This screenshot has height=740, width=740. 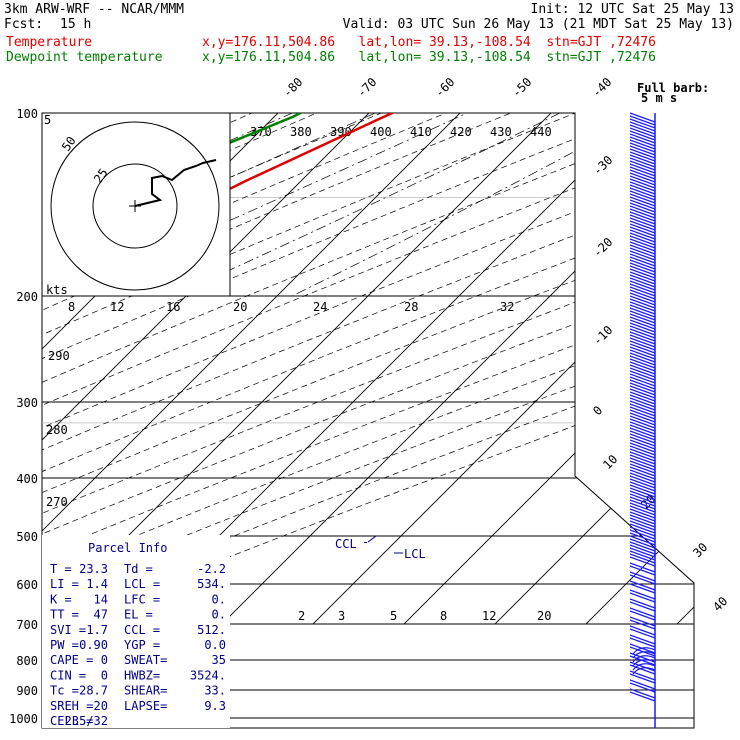 I want to click on theta-label-420: 420, so click(x=461, y=132).